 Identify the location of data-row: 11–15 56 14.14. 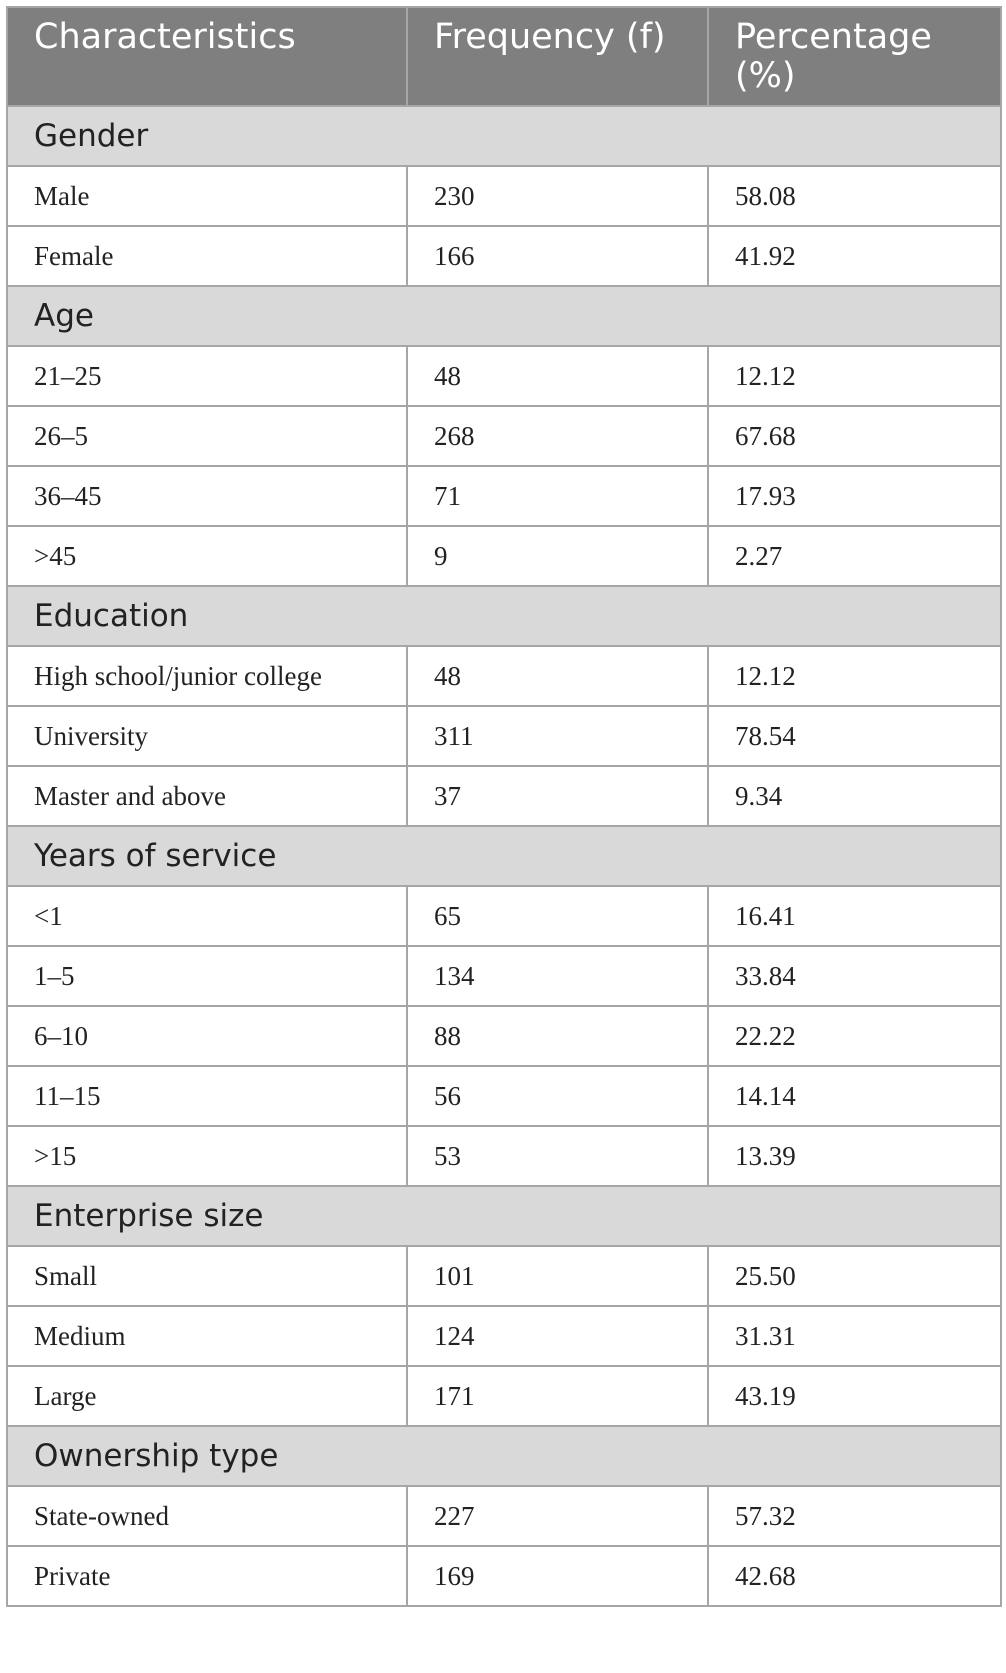
(504, 1096).